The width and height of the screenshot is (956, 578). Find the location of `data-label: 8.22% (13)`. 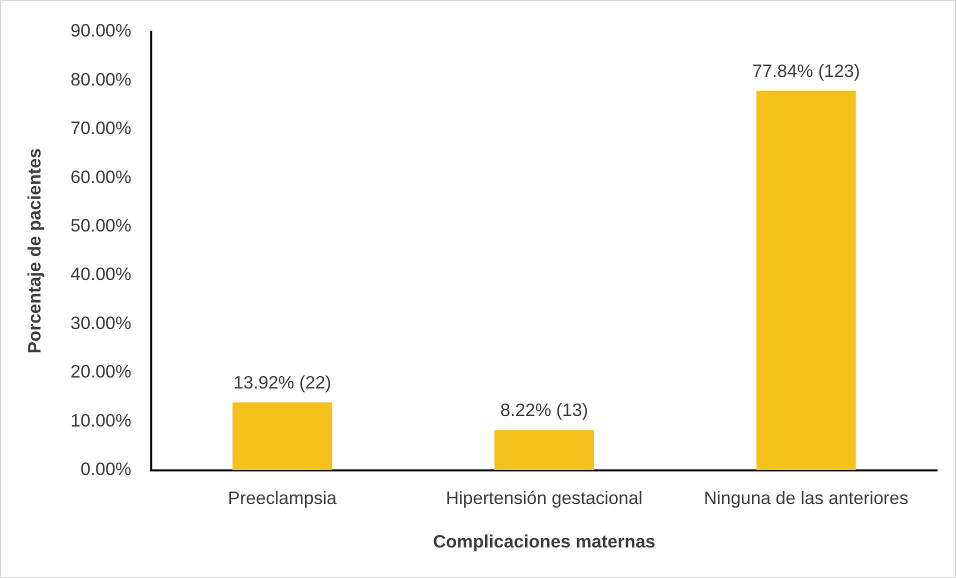

data-label: 8.22% (13) is located at coordinates (544, 410).